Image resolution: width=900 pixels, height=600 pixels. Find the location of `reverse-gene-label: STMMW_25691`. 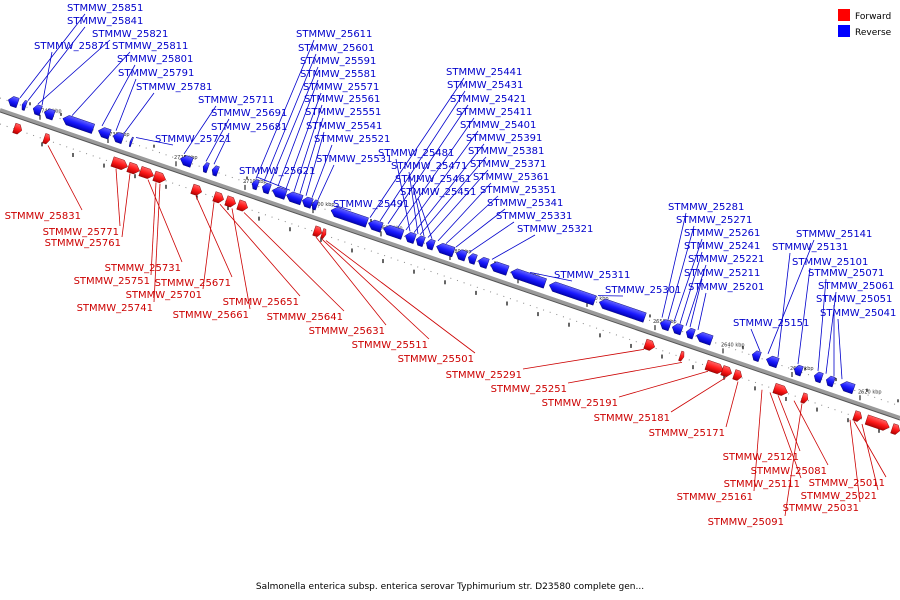

reverse-gene-label: STMMW_25691 is located at coordinates (249, 113).